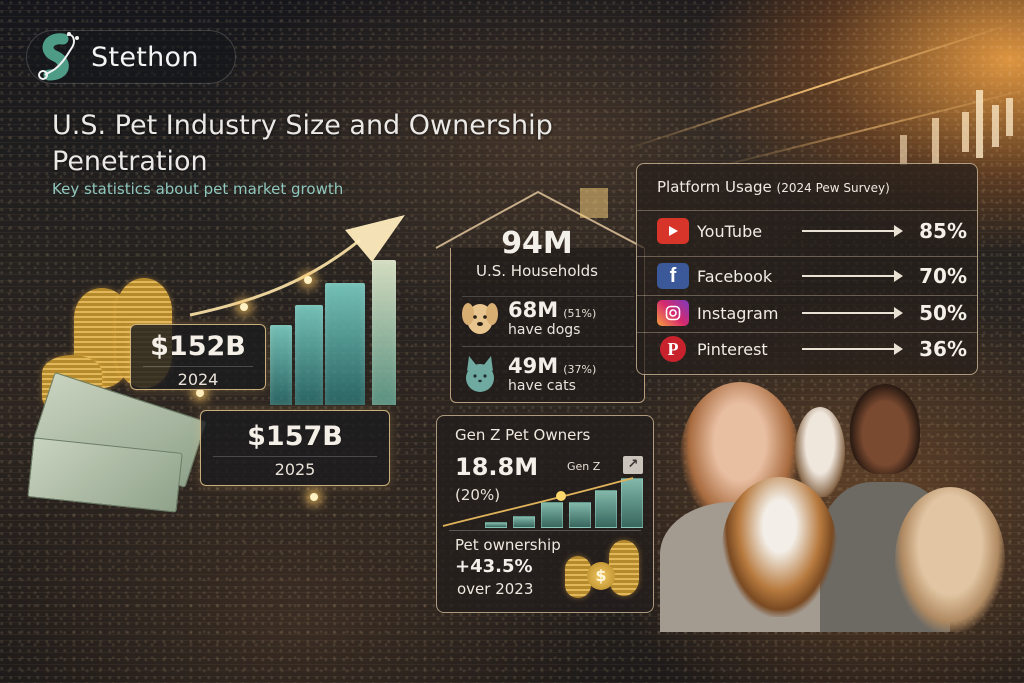  I want to click on dogs-pct: (51%), so click(580, 313).